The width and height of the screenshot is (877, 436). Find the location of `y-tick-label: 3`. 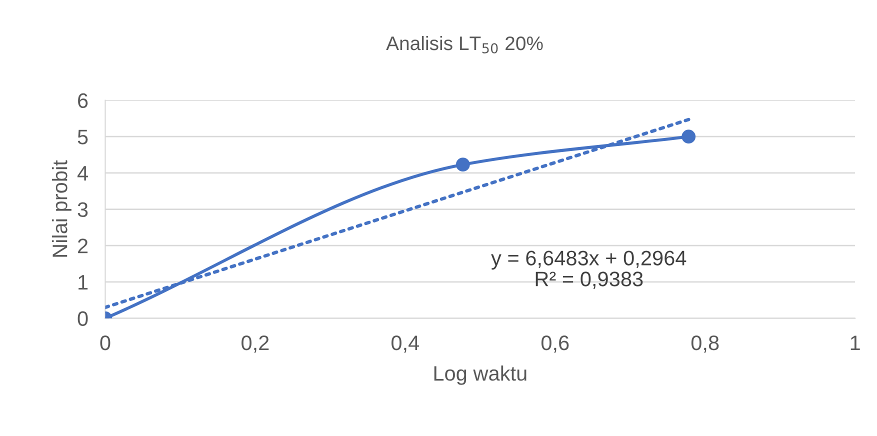

y-tick-label: 3 is located at coordinates (83, 210).